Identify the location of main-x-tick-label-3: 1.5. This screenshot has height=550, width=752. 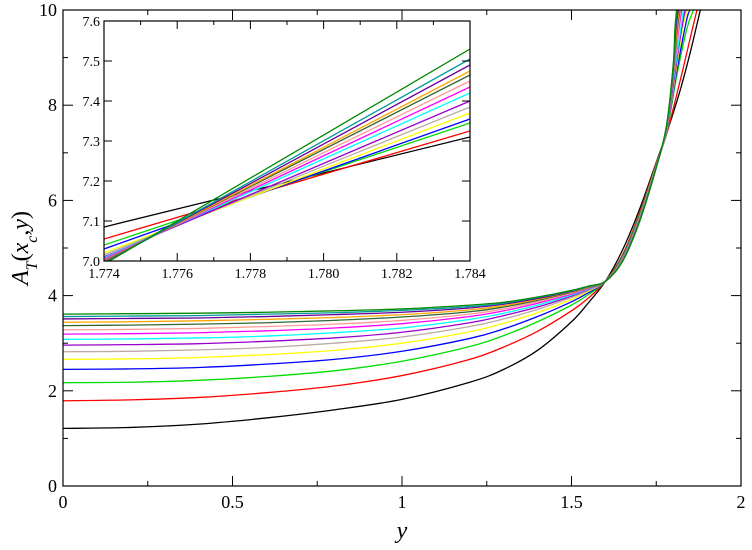
(571, 502).